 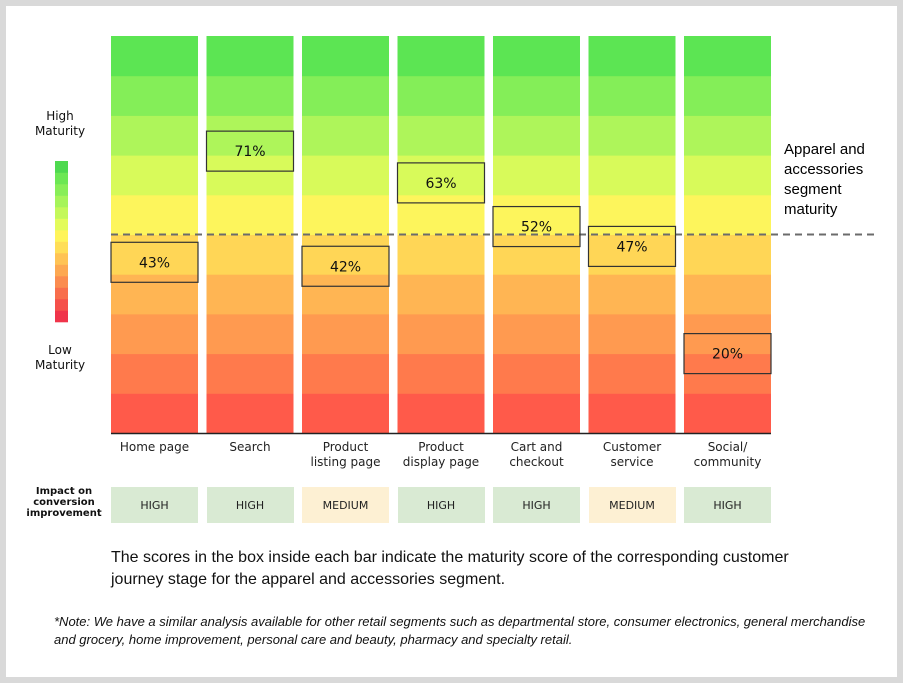 I want to click on category-label: Customer service, so click(x=632, y=454).